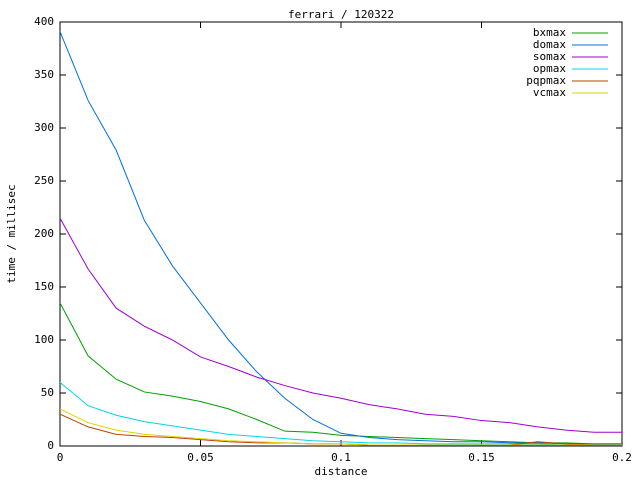  Describe the element at coordinates (622, 457) in the screenshot. I see `x-tick-label: 0.2` at that location.